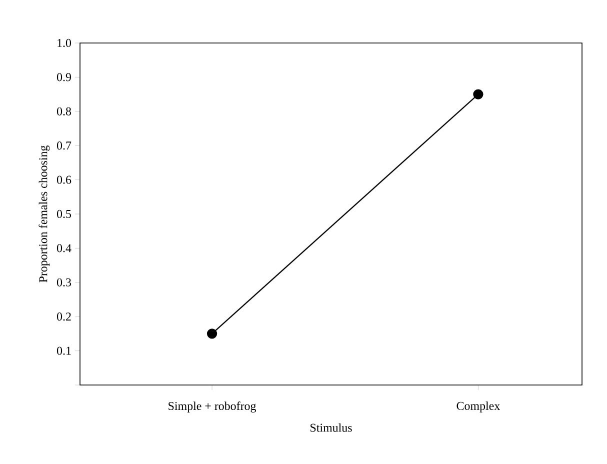 This screenshot has width=607, height=464. What do you see at coordinates (63, 350) in the screenshot?
I see `y-tick-label: 0.1` at bounding box center [63, 350].